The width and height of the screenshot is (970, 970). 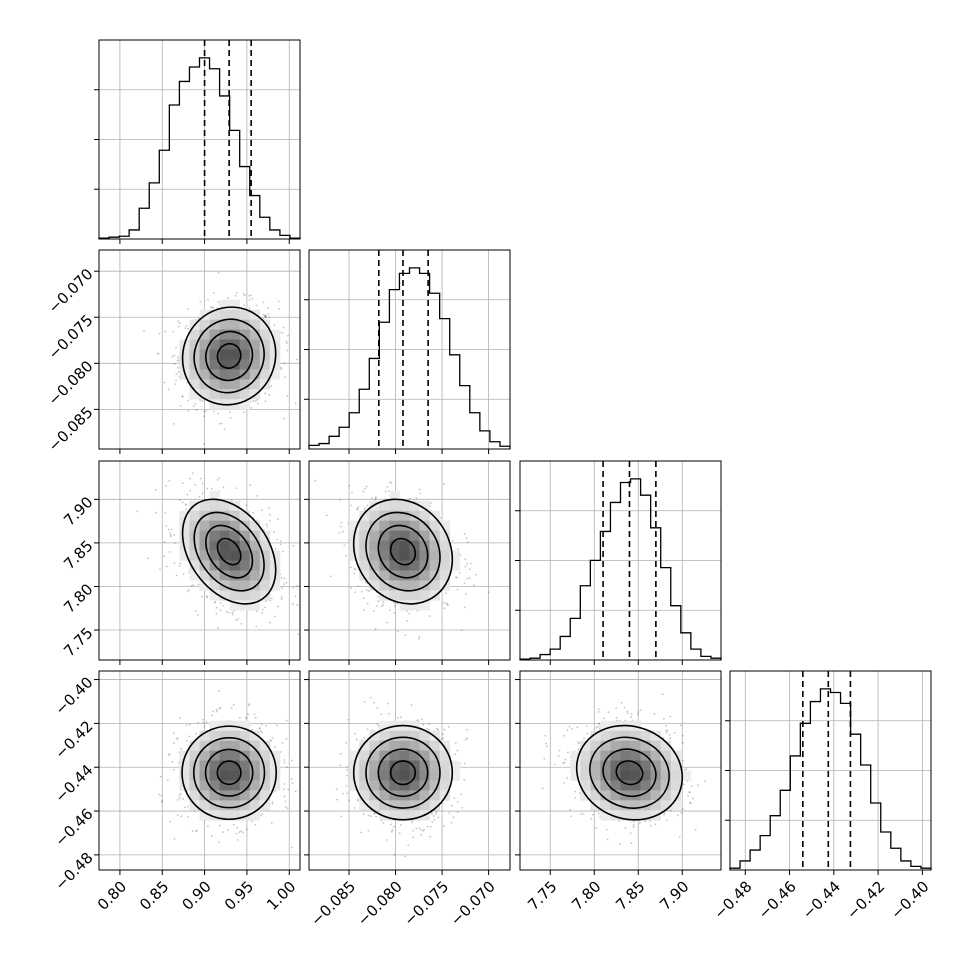 I want to click on pair-panel-1-0: −0.085−0.080−0.075−0.070, so click(x=173, y=352).